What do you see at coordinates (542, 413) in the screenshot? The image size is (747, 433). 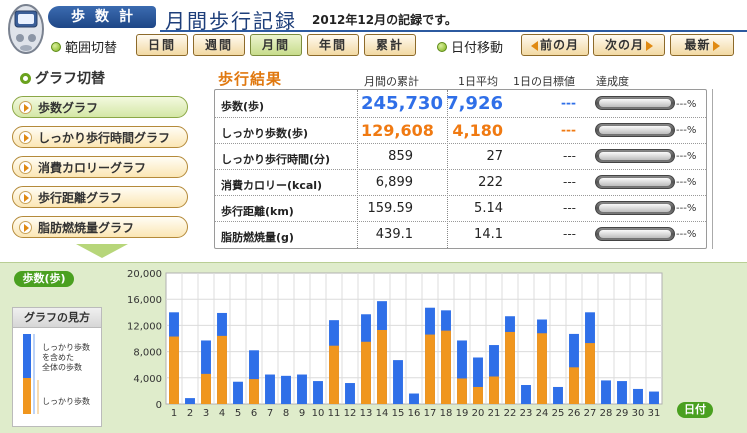 I see `x-tick-label: 24` at bounding box center [542, 413].